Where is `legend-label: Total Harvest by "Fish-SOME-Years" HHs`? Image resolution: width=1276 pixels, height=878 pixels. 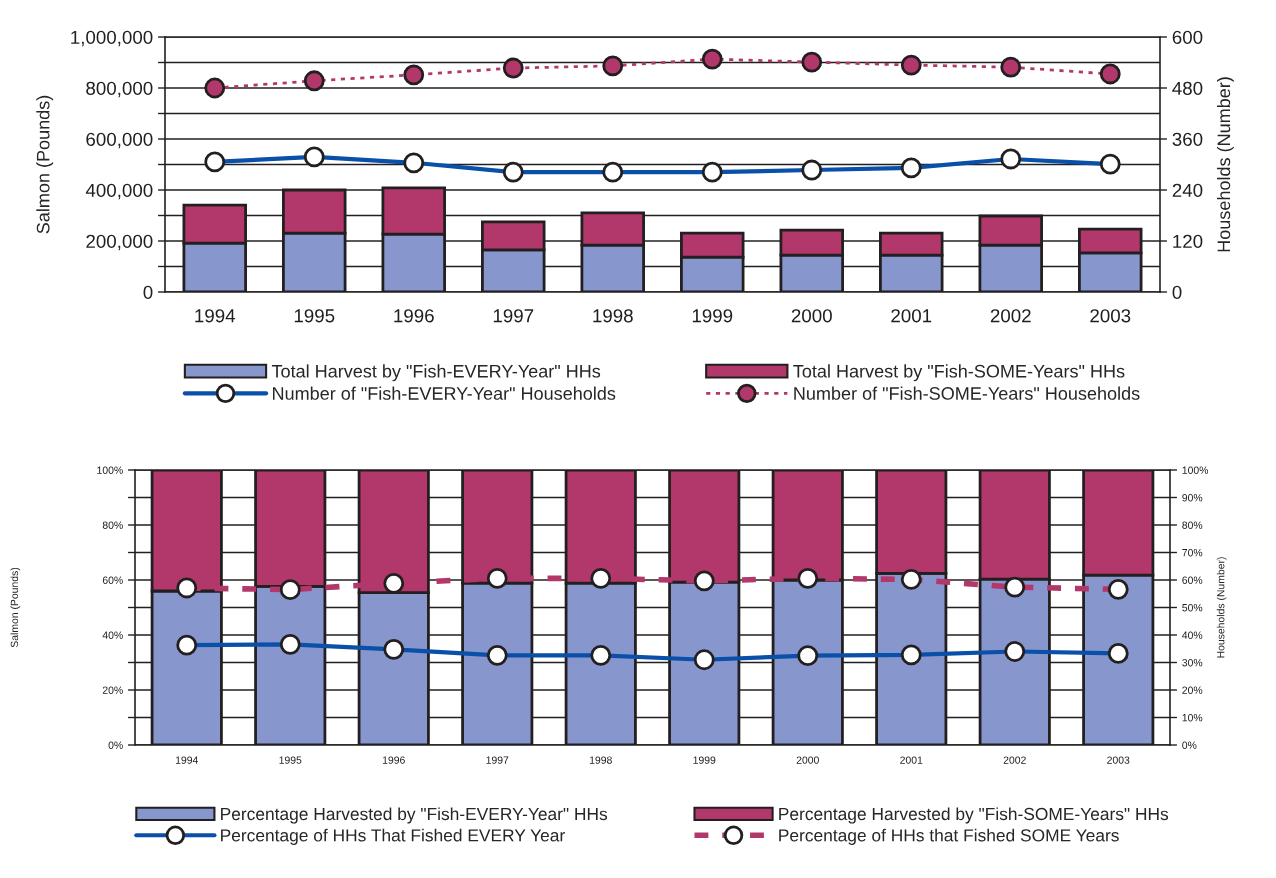 legend-label: Total Harvest by "Fish-SOME-Years" HHs is located at coordinates (959, 373).